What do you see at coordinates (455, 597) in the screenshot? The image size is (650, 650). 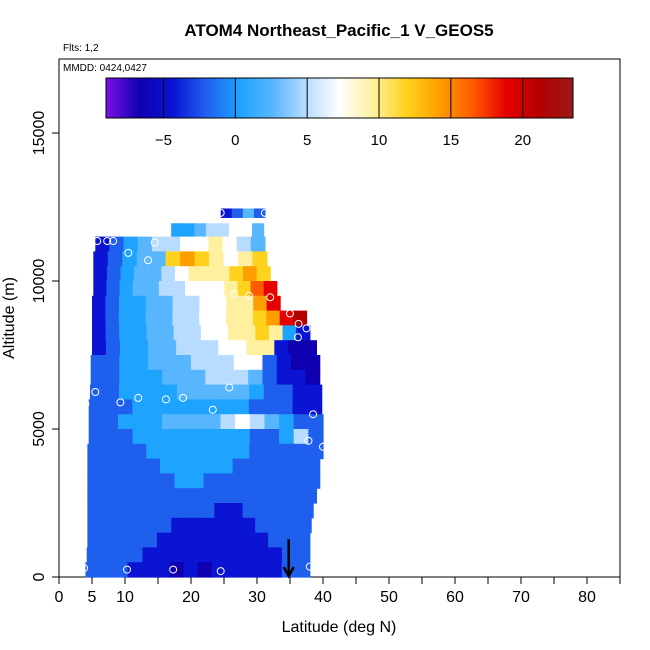 I see `x-tick-label: 60` at bounding box center [455, 597].